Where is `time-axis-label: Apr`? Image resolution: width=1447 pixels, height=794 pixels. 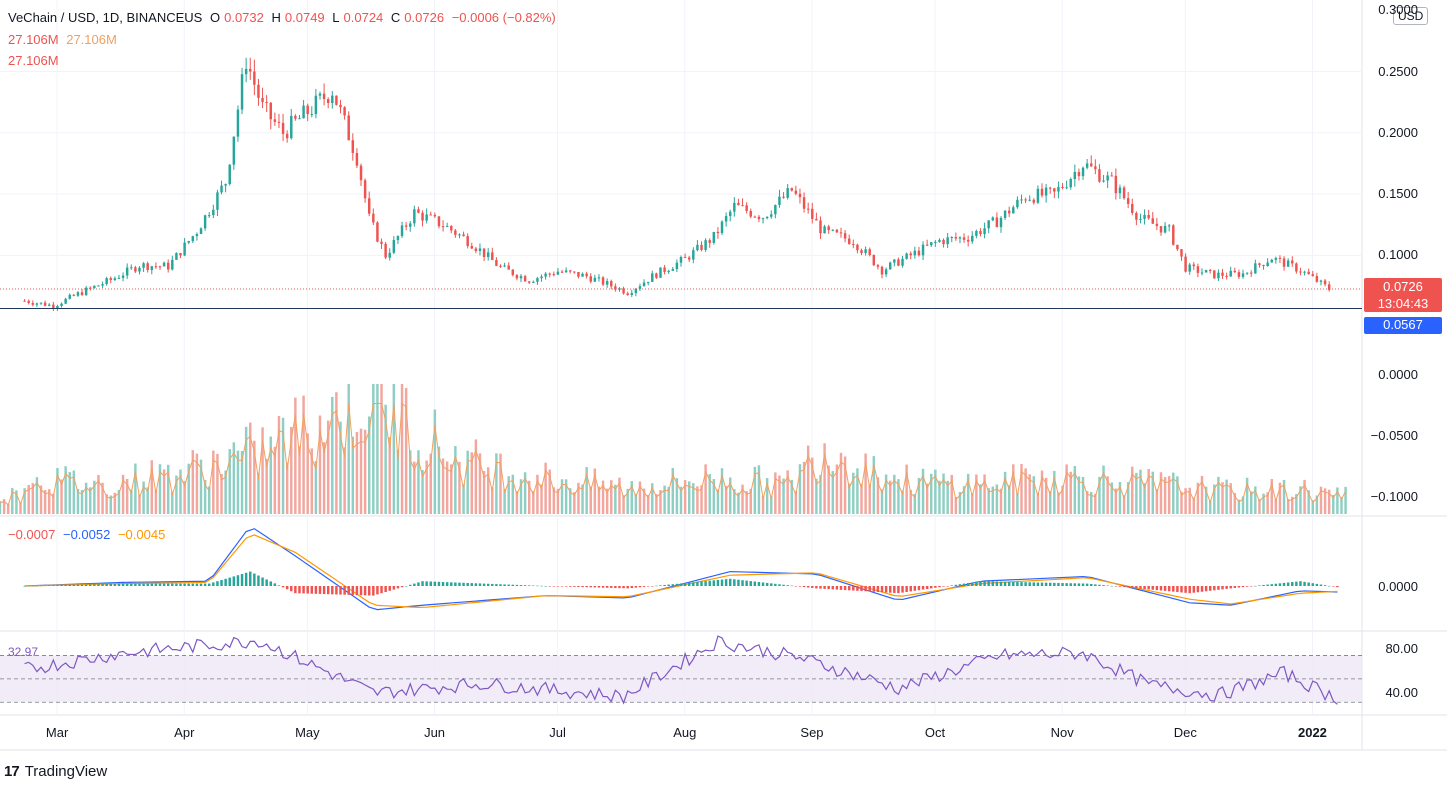
time-axis-label: Apr is located at coordinates (184, 732).